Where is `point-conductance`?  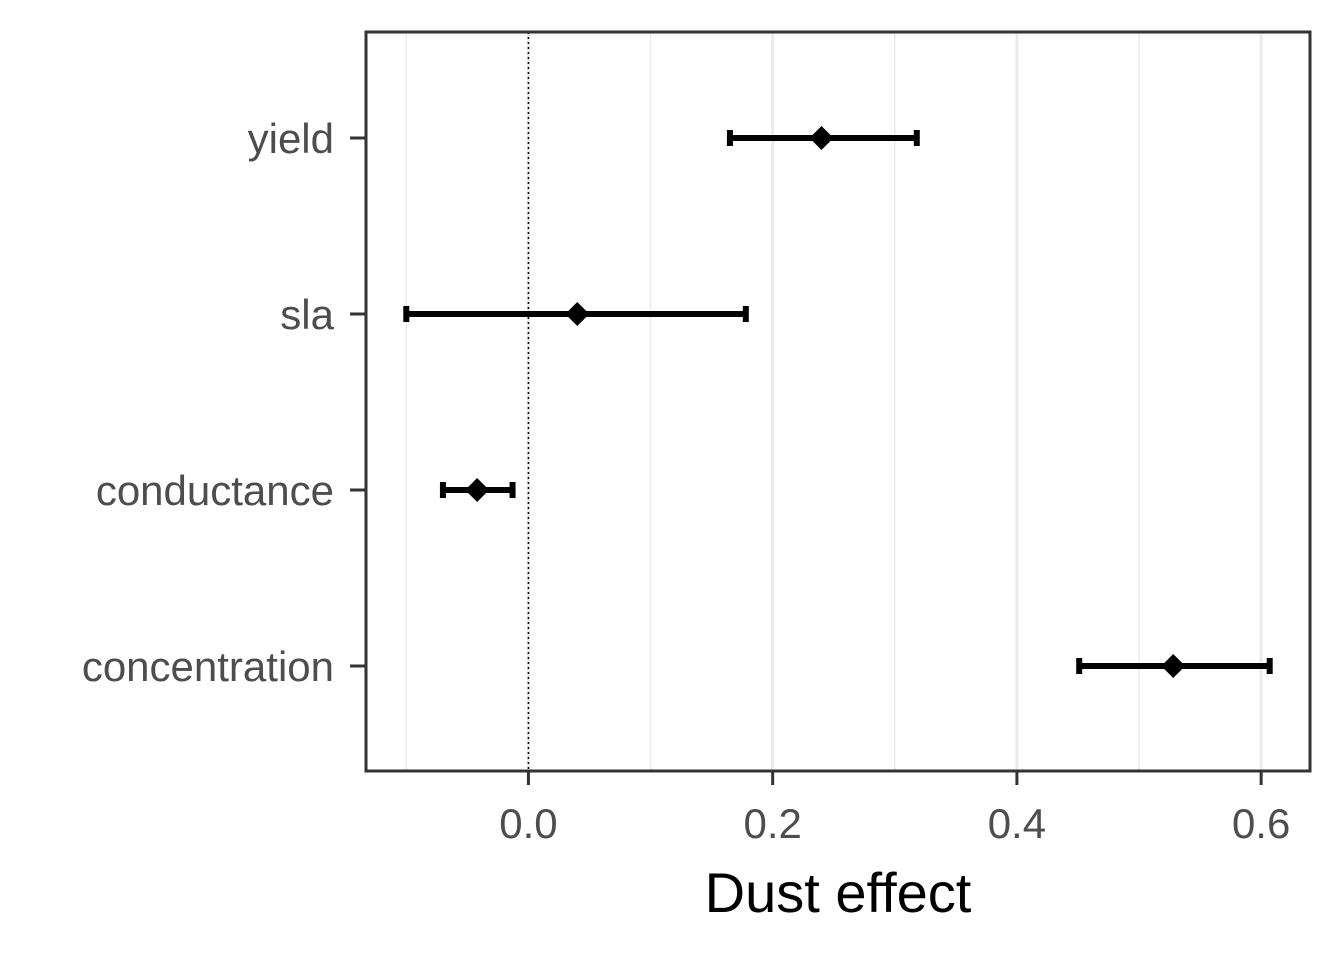
point-conductance is located at coordinates (477, 490).